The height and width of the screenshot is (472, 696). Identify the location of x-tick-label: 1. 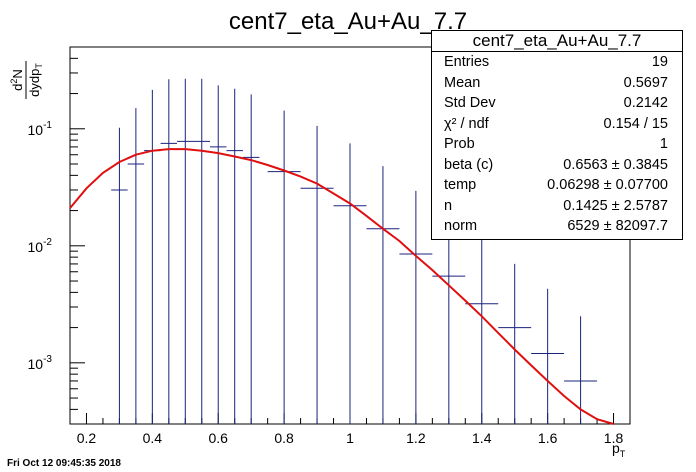
(350, 438).